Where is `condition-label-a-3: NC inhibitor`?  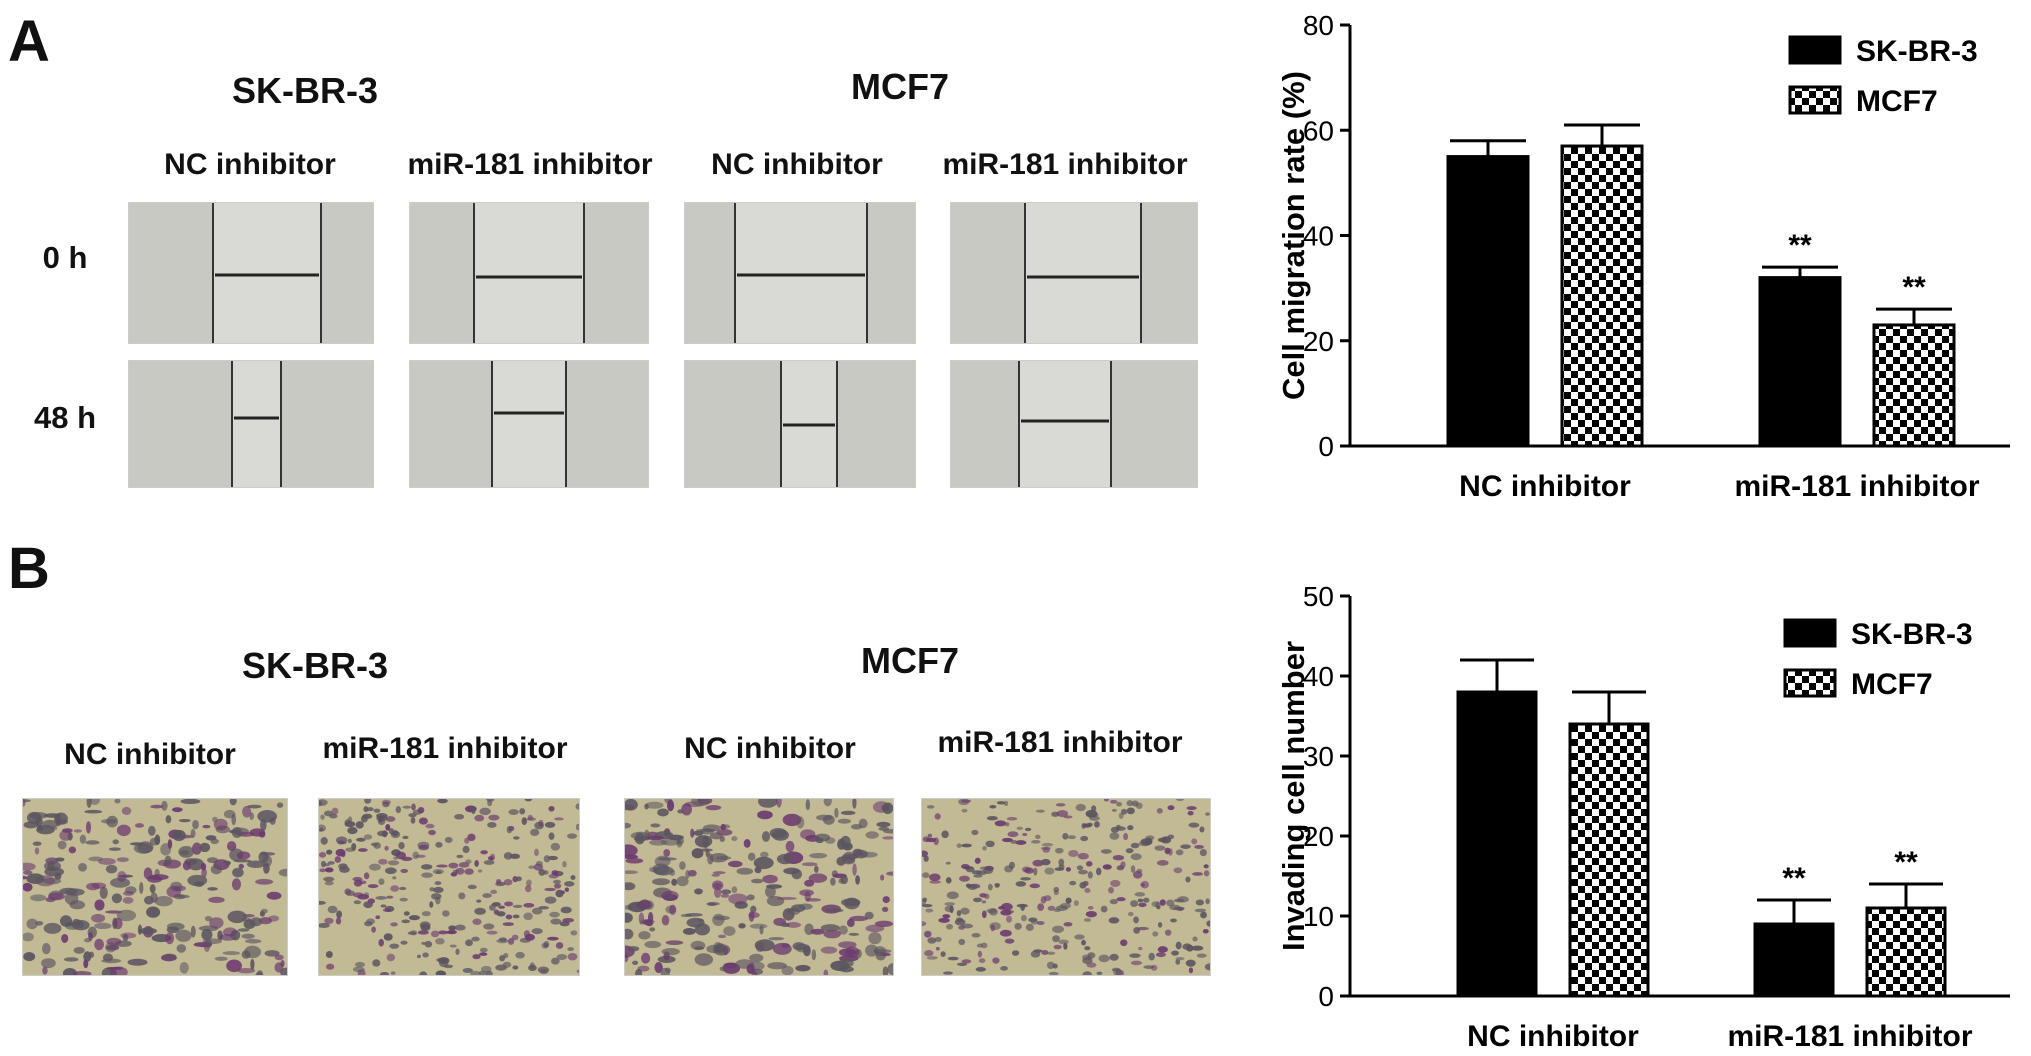
condition-label-a-3: NC inhibitor is located at coordinates (797, 164).